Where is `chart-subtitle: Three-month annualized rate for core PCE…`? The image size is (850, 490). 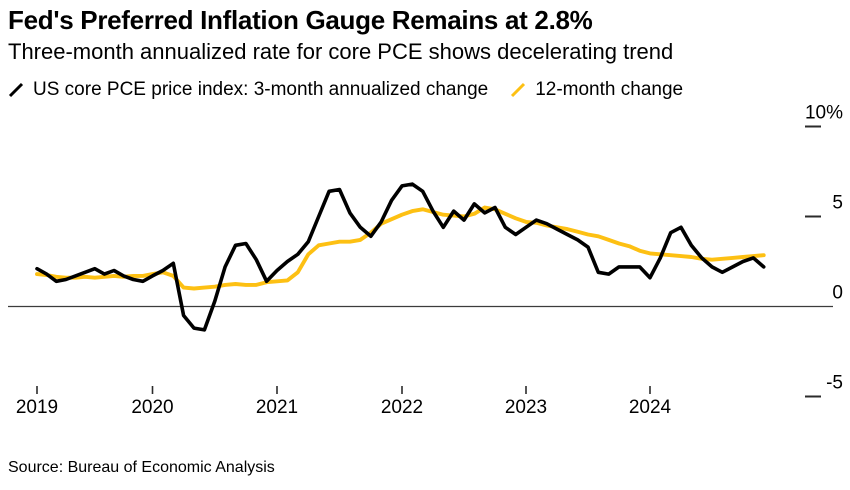
chart-subtitle: Three-month annualized rate for core PCE… is located at coordinates (341, 51).